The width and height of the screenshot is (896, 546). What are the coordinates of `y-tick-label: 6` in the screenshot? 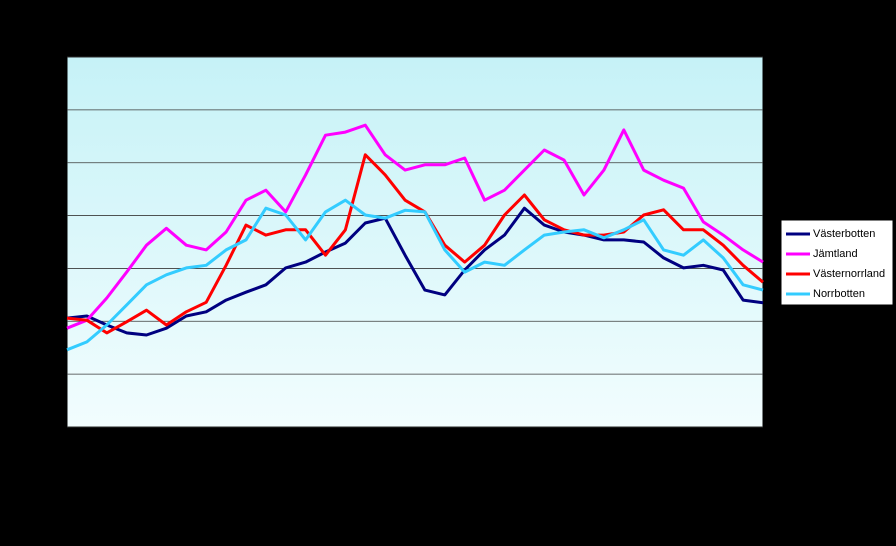 It's located at (56, 110).